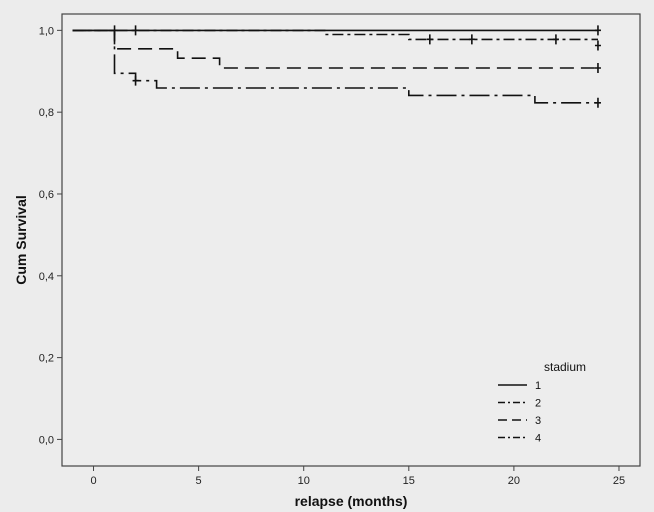  Describe the element at coordinates (565, 367) in the screenshot. I see `legend-title: stadium` at that location.